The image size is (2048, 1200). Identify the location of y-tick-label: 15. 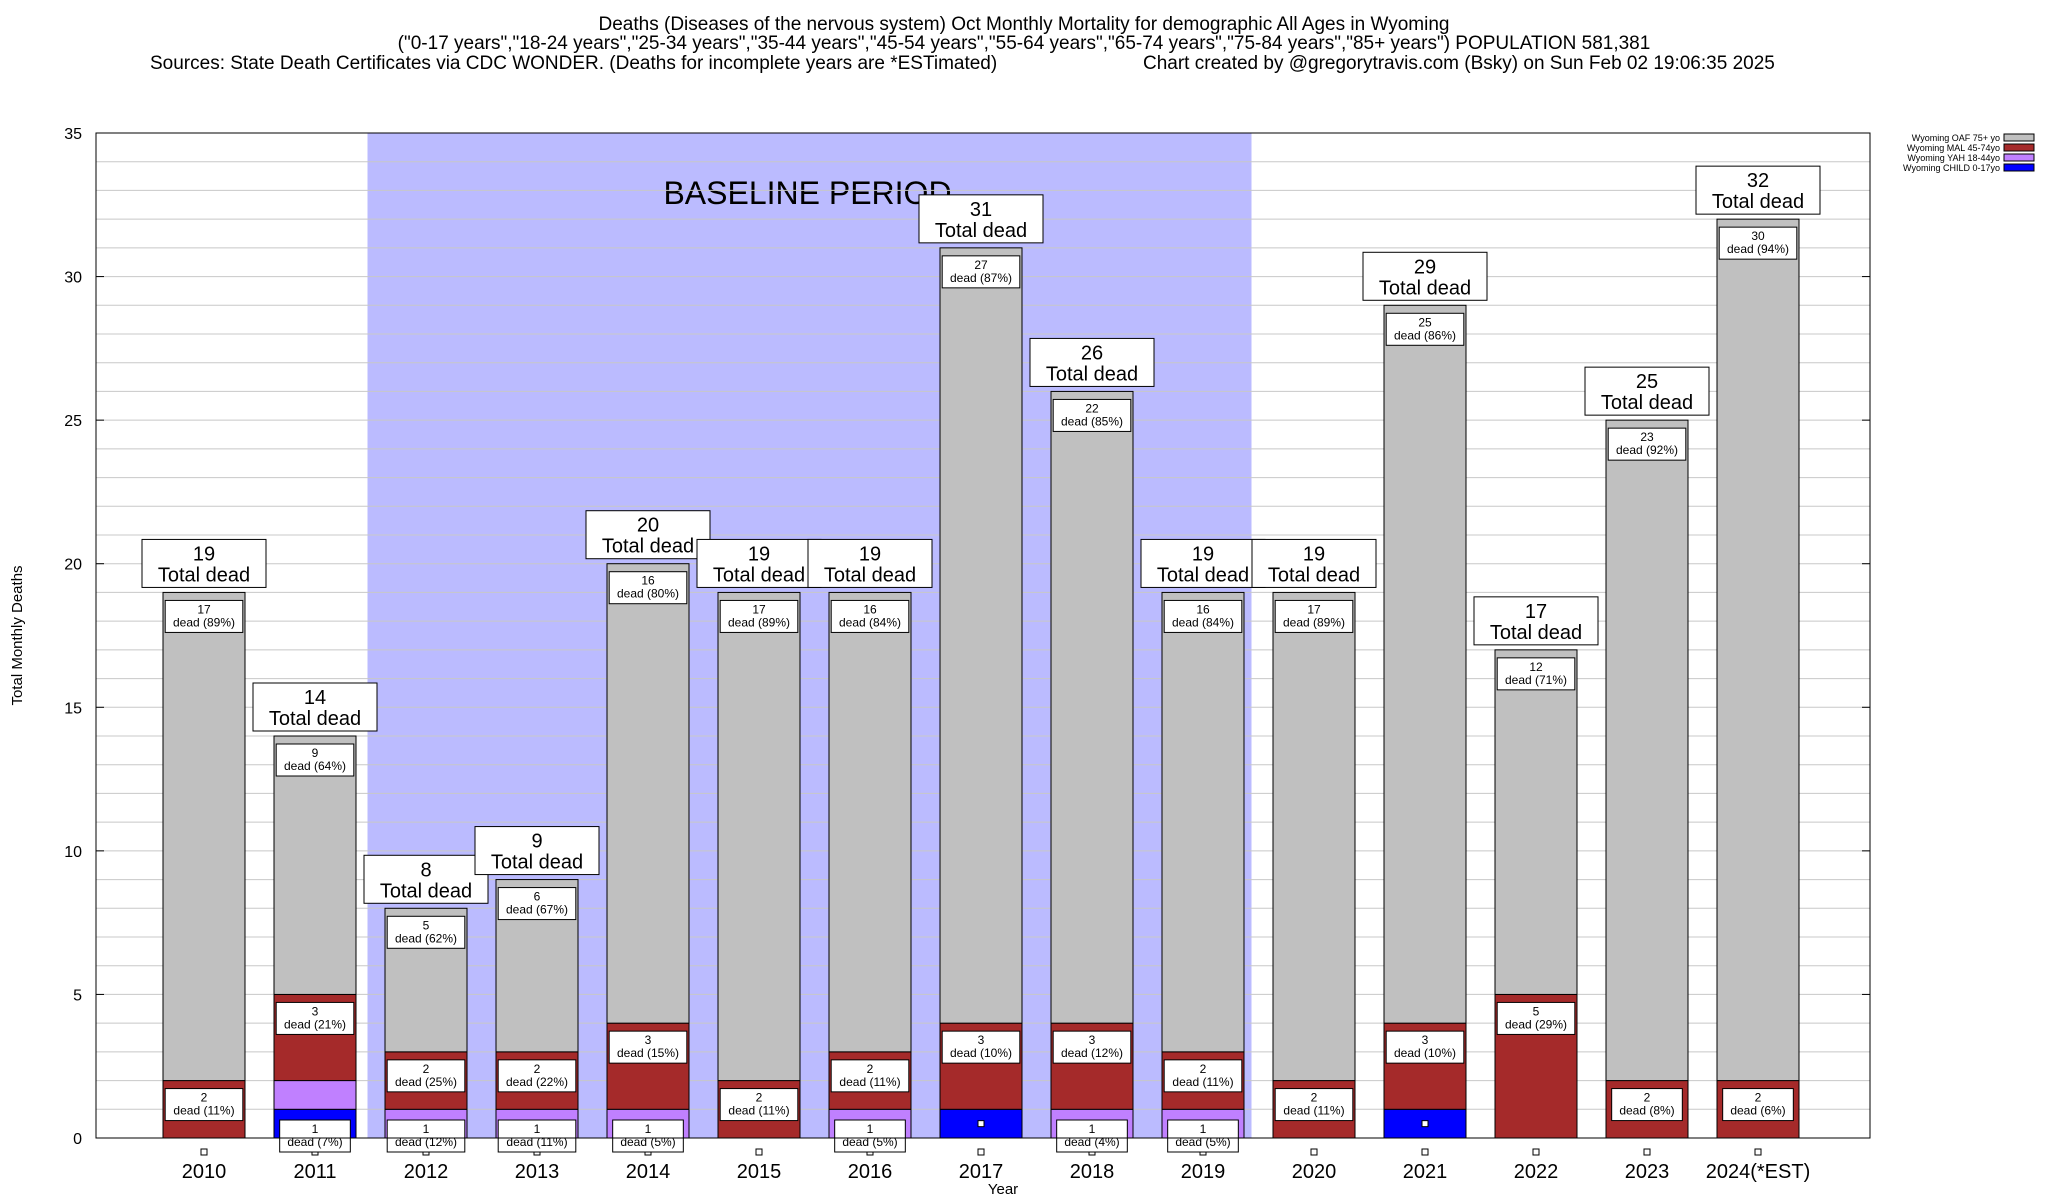
(73, 708).